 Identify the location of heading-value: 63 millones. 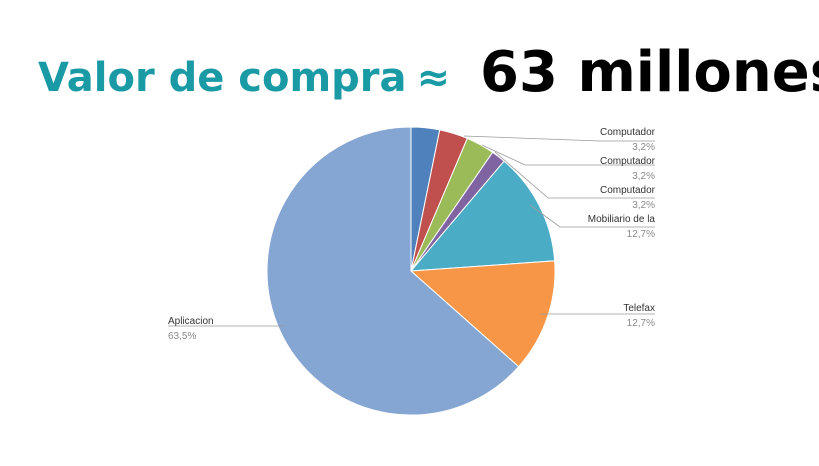
(649, 72).